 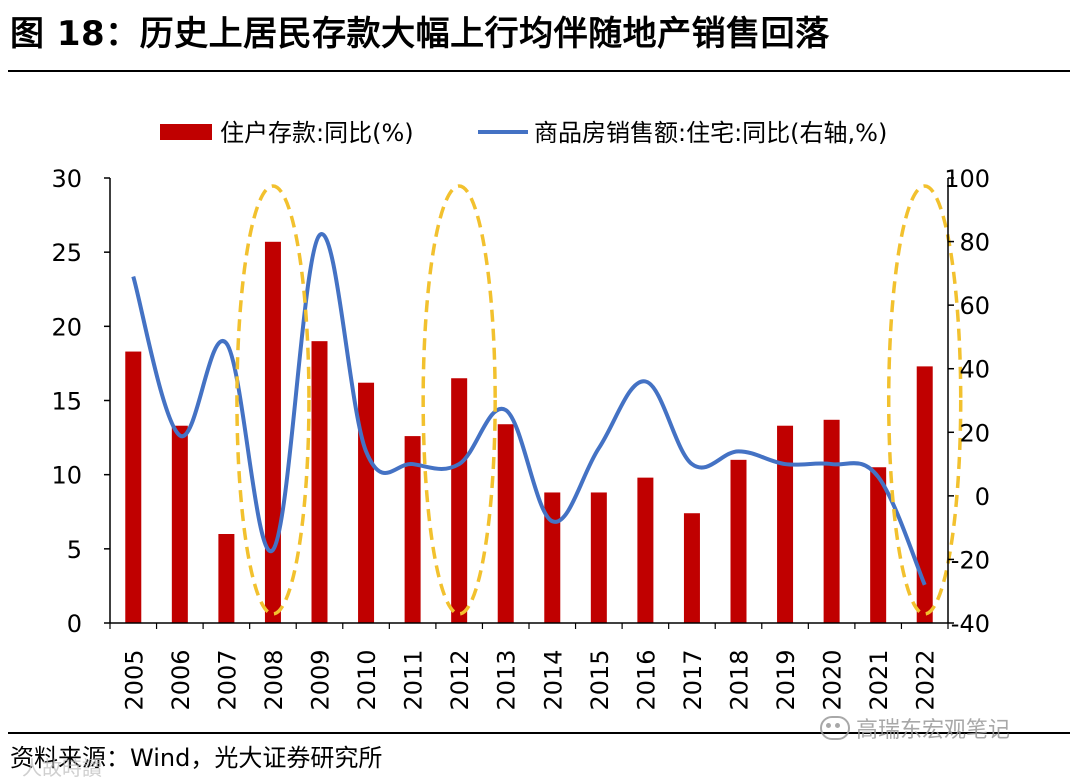 What do you see at coordinates (967, 179) in the screenshot?
I see `right-tick-label: 100` at bounding box center [967, 179].